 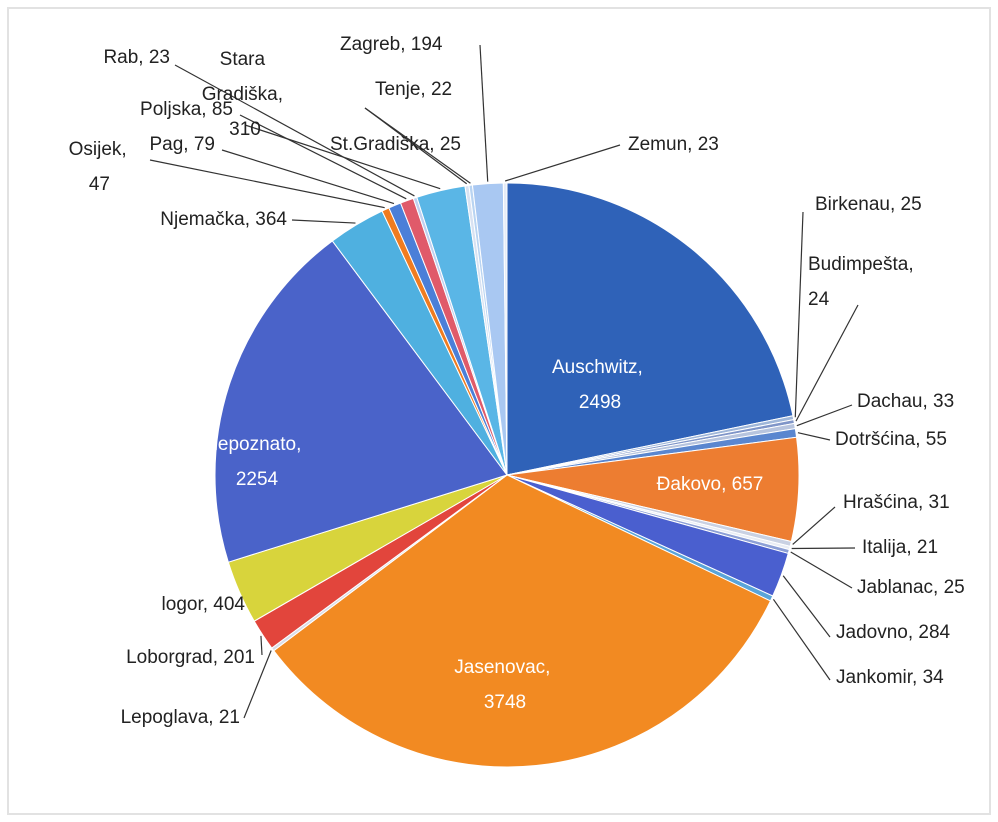 What do you see at coordinates (186, 109) in the screenshot?
I see `data-label: Poljska, 85` at bounding box center [186, 109].